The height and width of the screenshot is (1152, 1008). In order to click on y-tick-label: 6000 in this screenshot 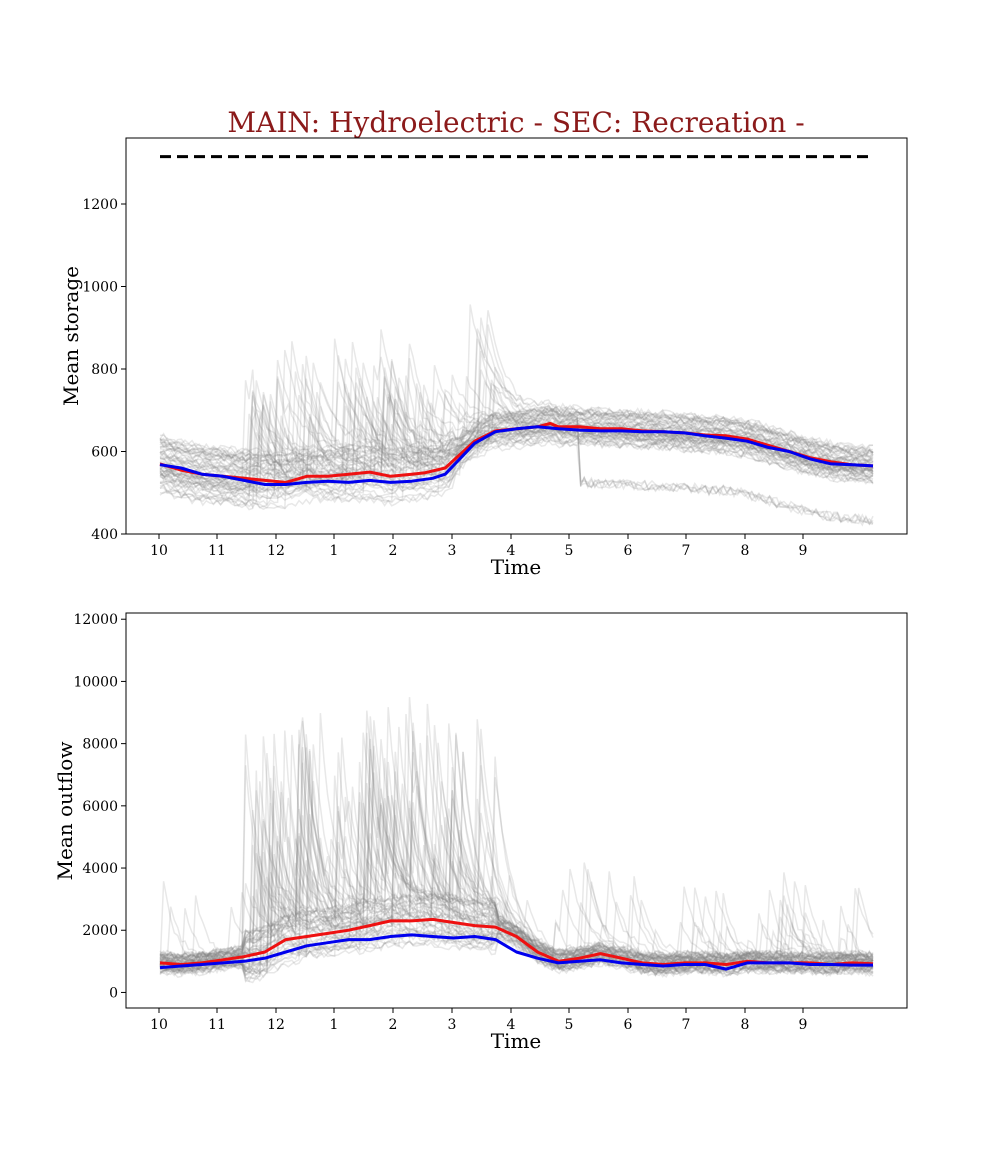, I will do `click(100, 807)`.